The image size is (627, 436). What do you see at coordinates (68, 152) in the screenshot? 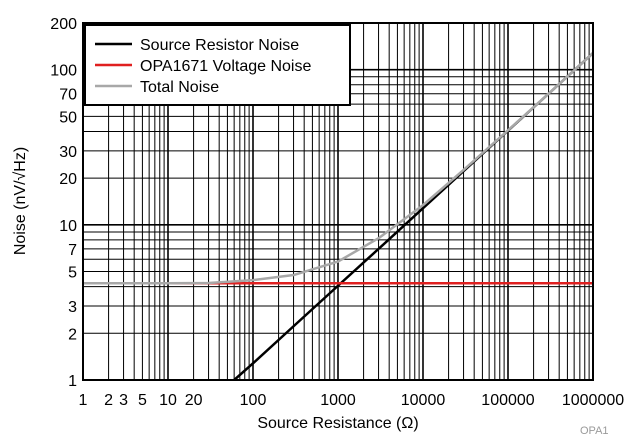
I see `y-tick-label: 30` at bounding box center [68, 152].